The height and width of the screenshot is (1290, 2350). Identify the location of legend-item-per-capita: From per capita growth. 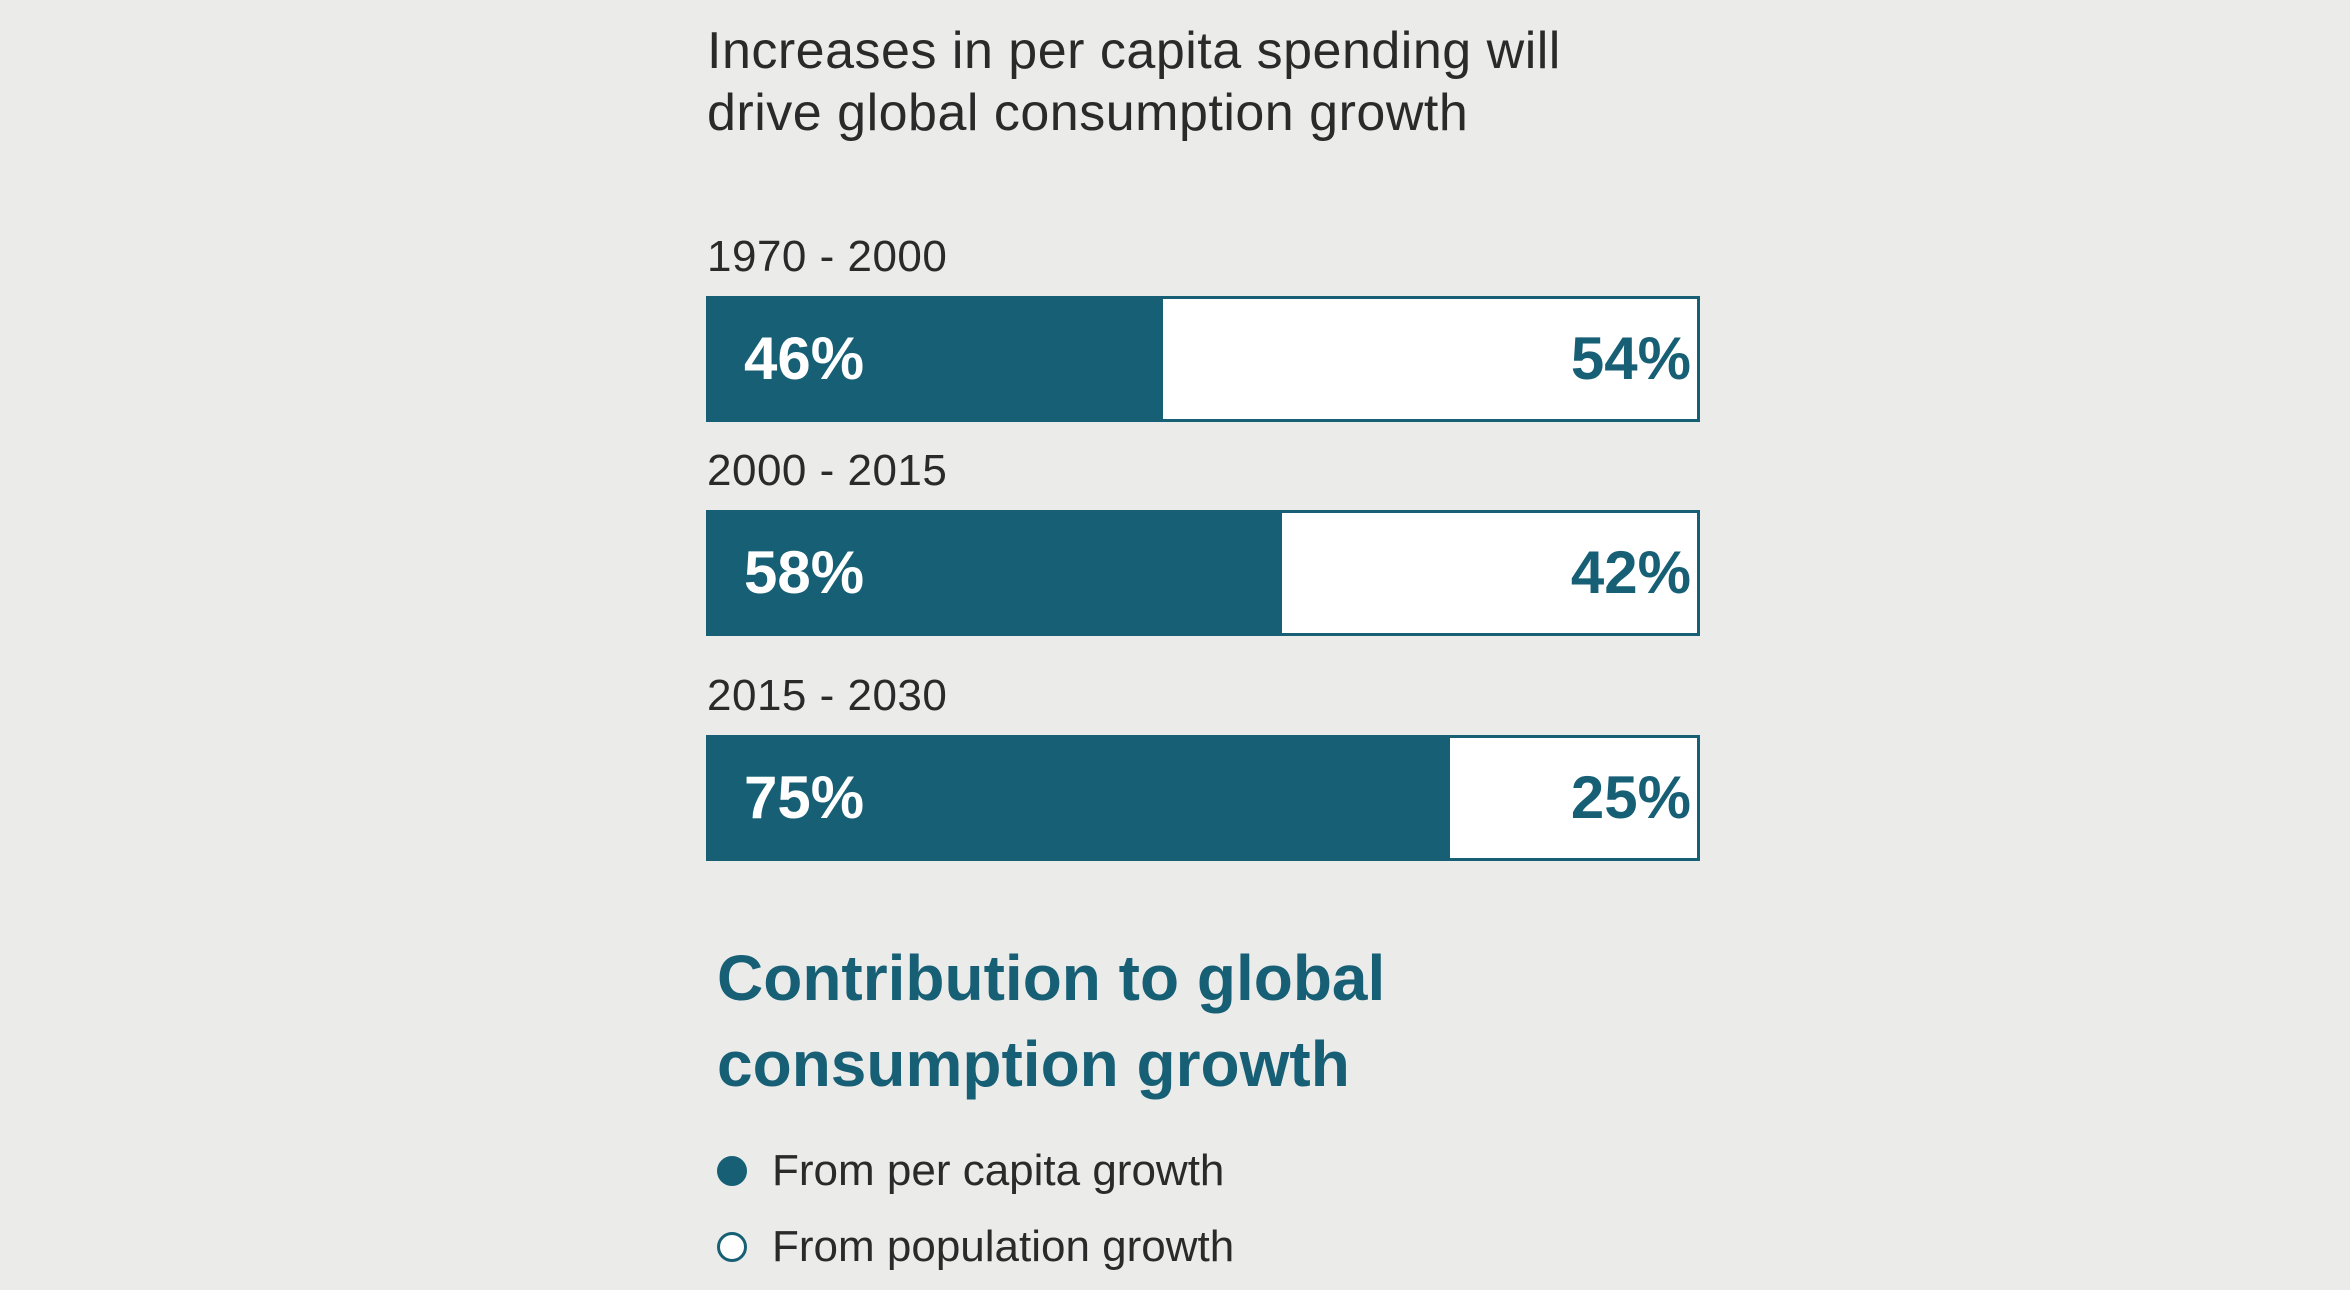
(970, 1171).